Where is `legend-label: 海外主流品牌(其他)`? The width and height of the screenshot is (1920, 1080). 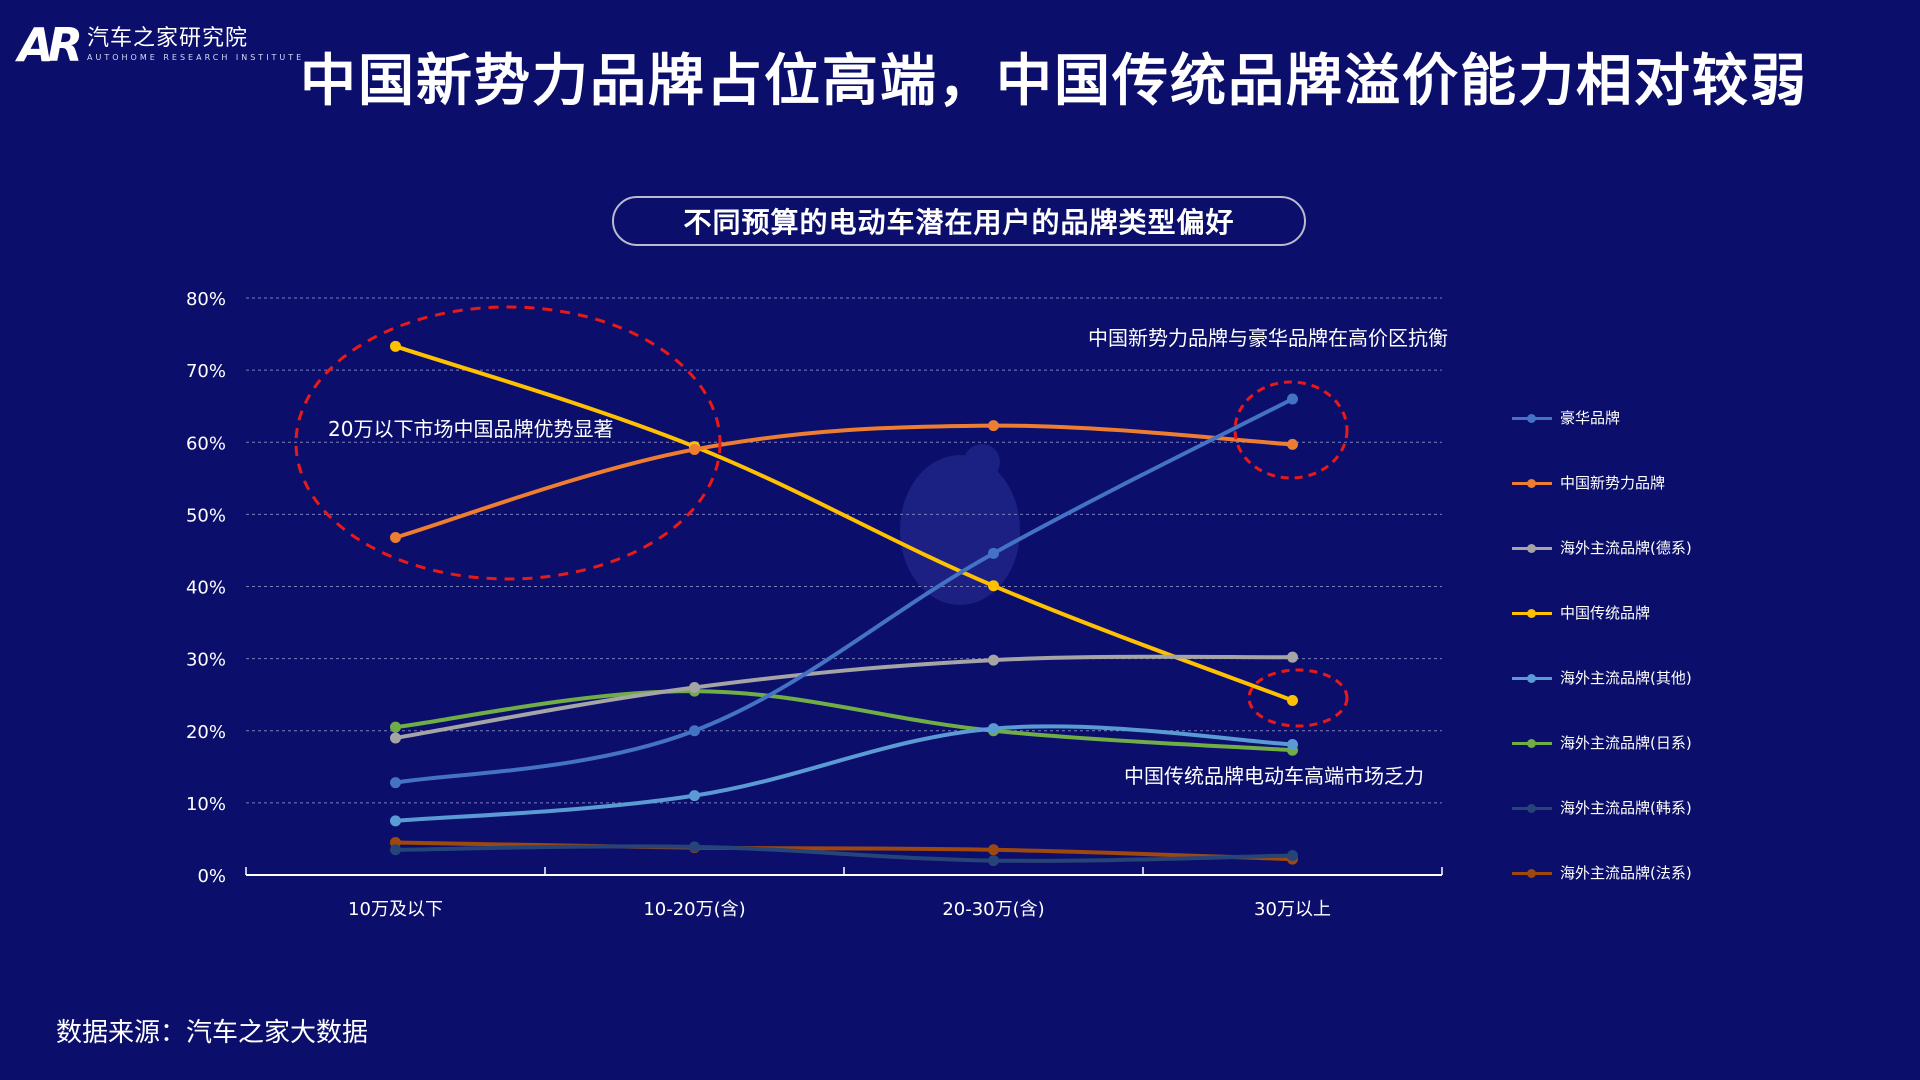
legend-label: 海外主流品牌(其他) is located at coordinates (1626, 678).